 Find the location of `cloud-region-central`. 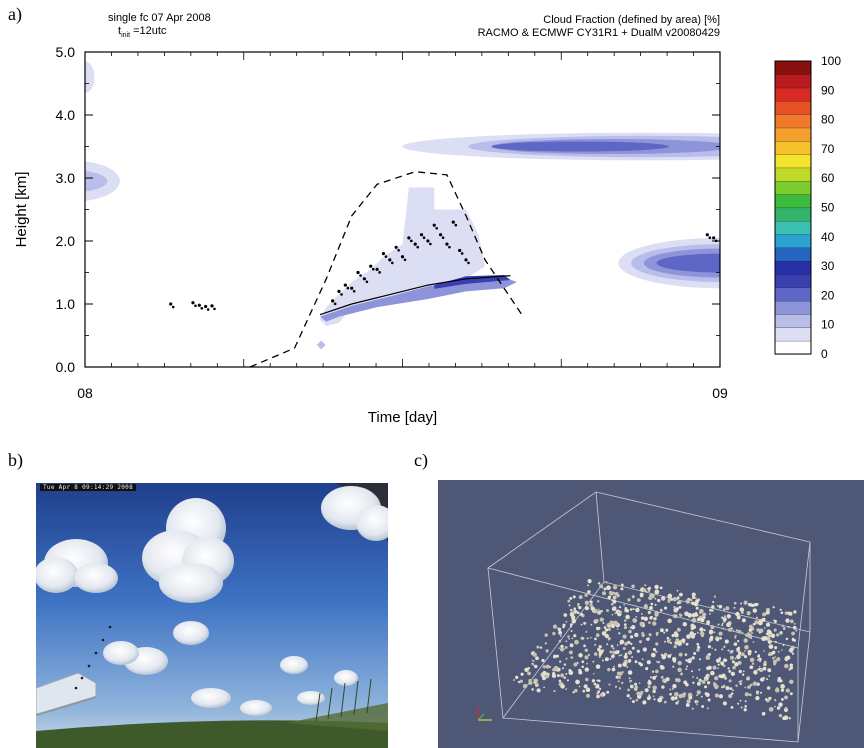

cloud-region-central is located at coordinates (416, 268).